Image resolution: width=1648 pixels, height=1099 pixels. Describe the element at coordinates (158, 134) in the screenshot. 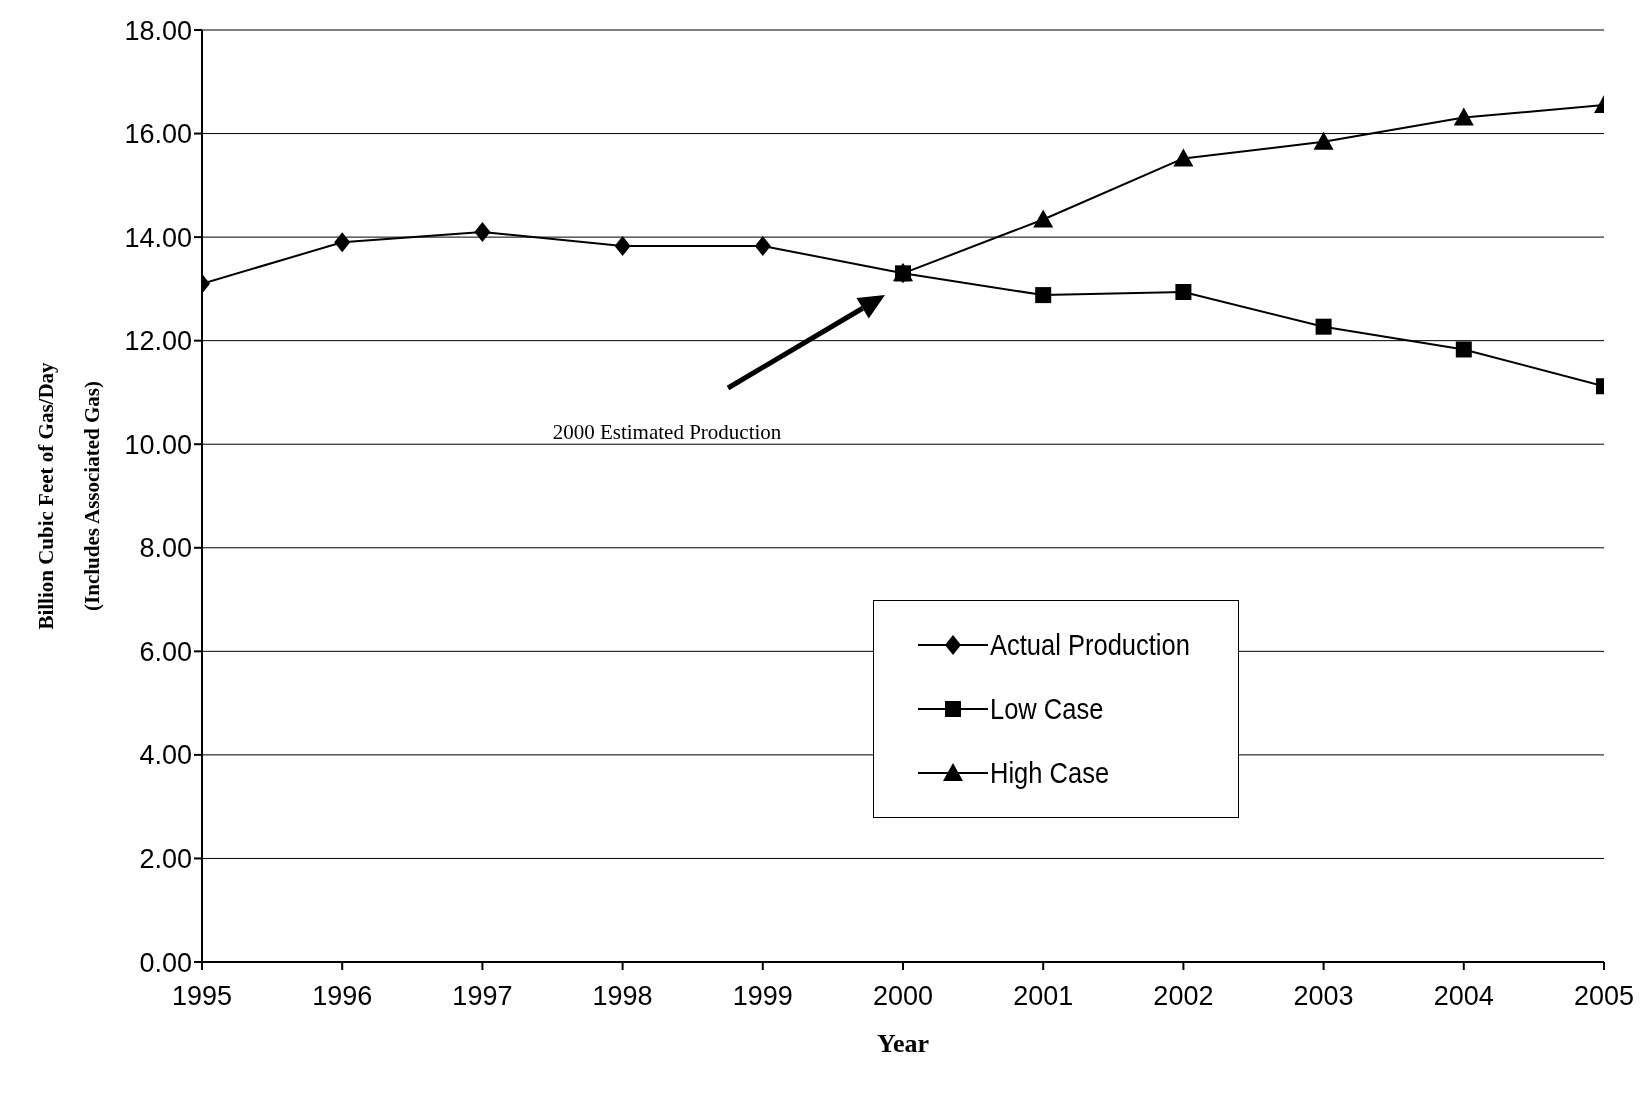

I see `y-tick-label: 16.00` at that location.